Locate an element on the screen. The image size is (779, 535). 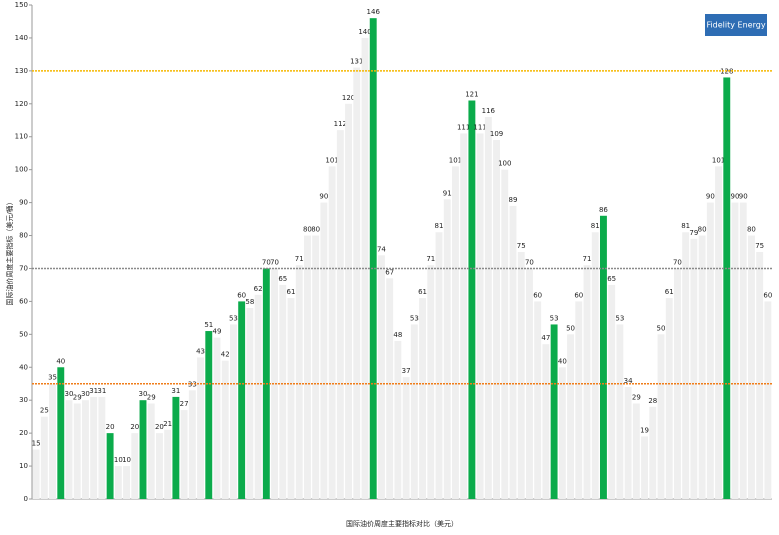
y-tick-label: 120 is located at coordinates (21, 104).